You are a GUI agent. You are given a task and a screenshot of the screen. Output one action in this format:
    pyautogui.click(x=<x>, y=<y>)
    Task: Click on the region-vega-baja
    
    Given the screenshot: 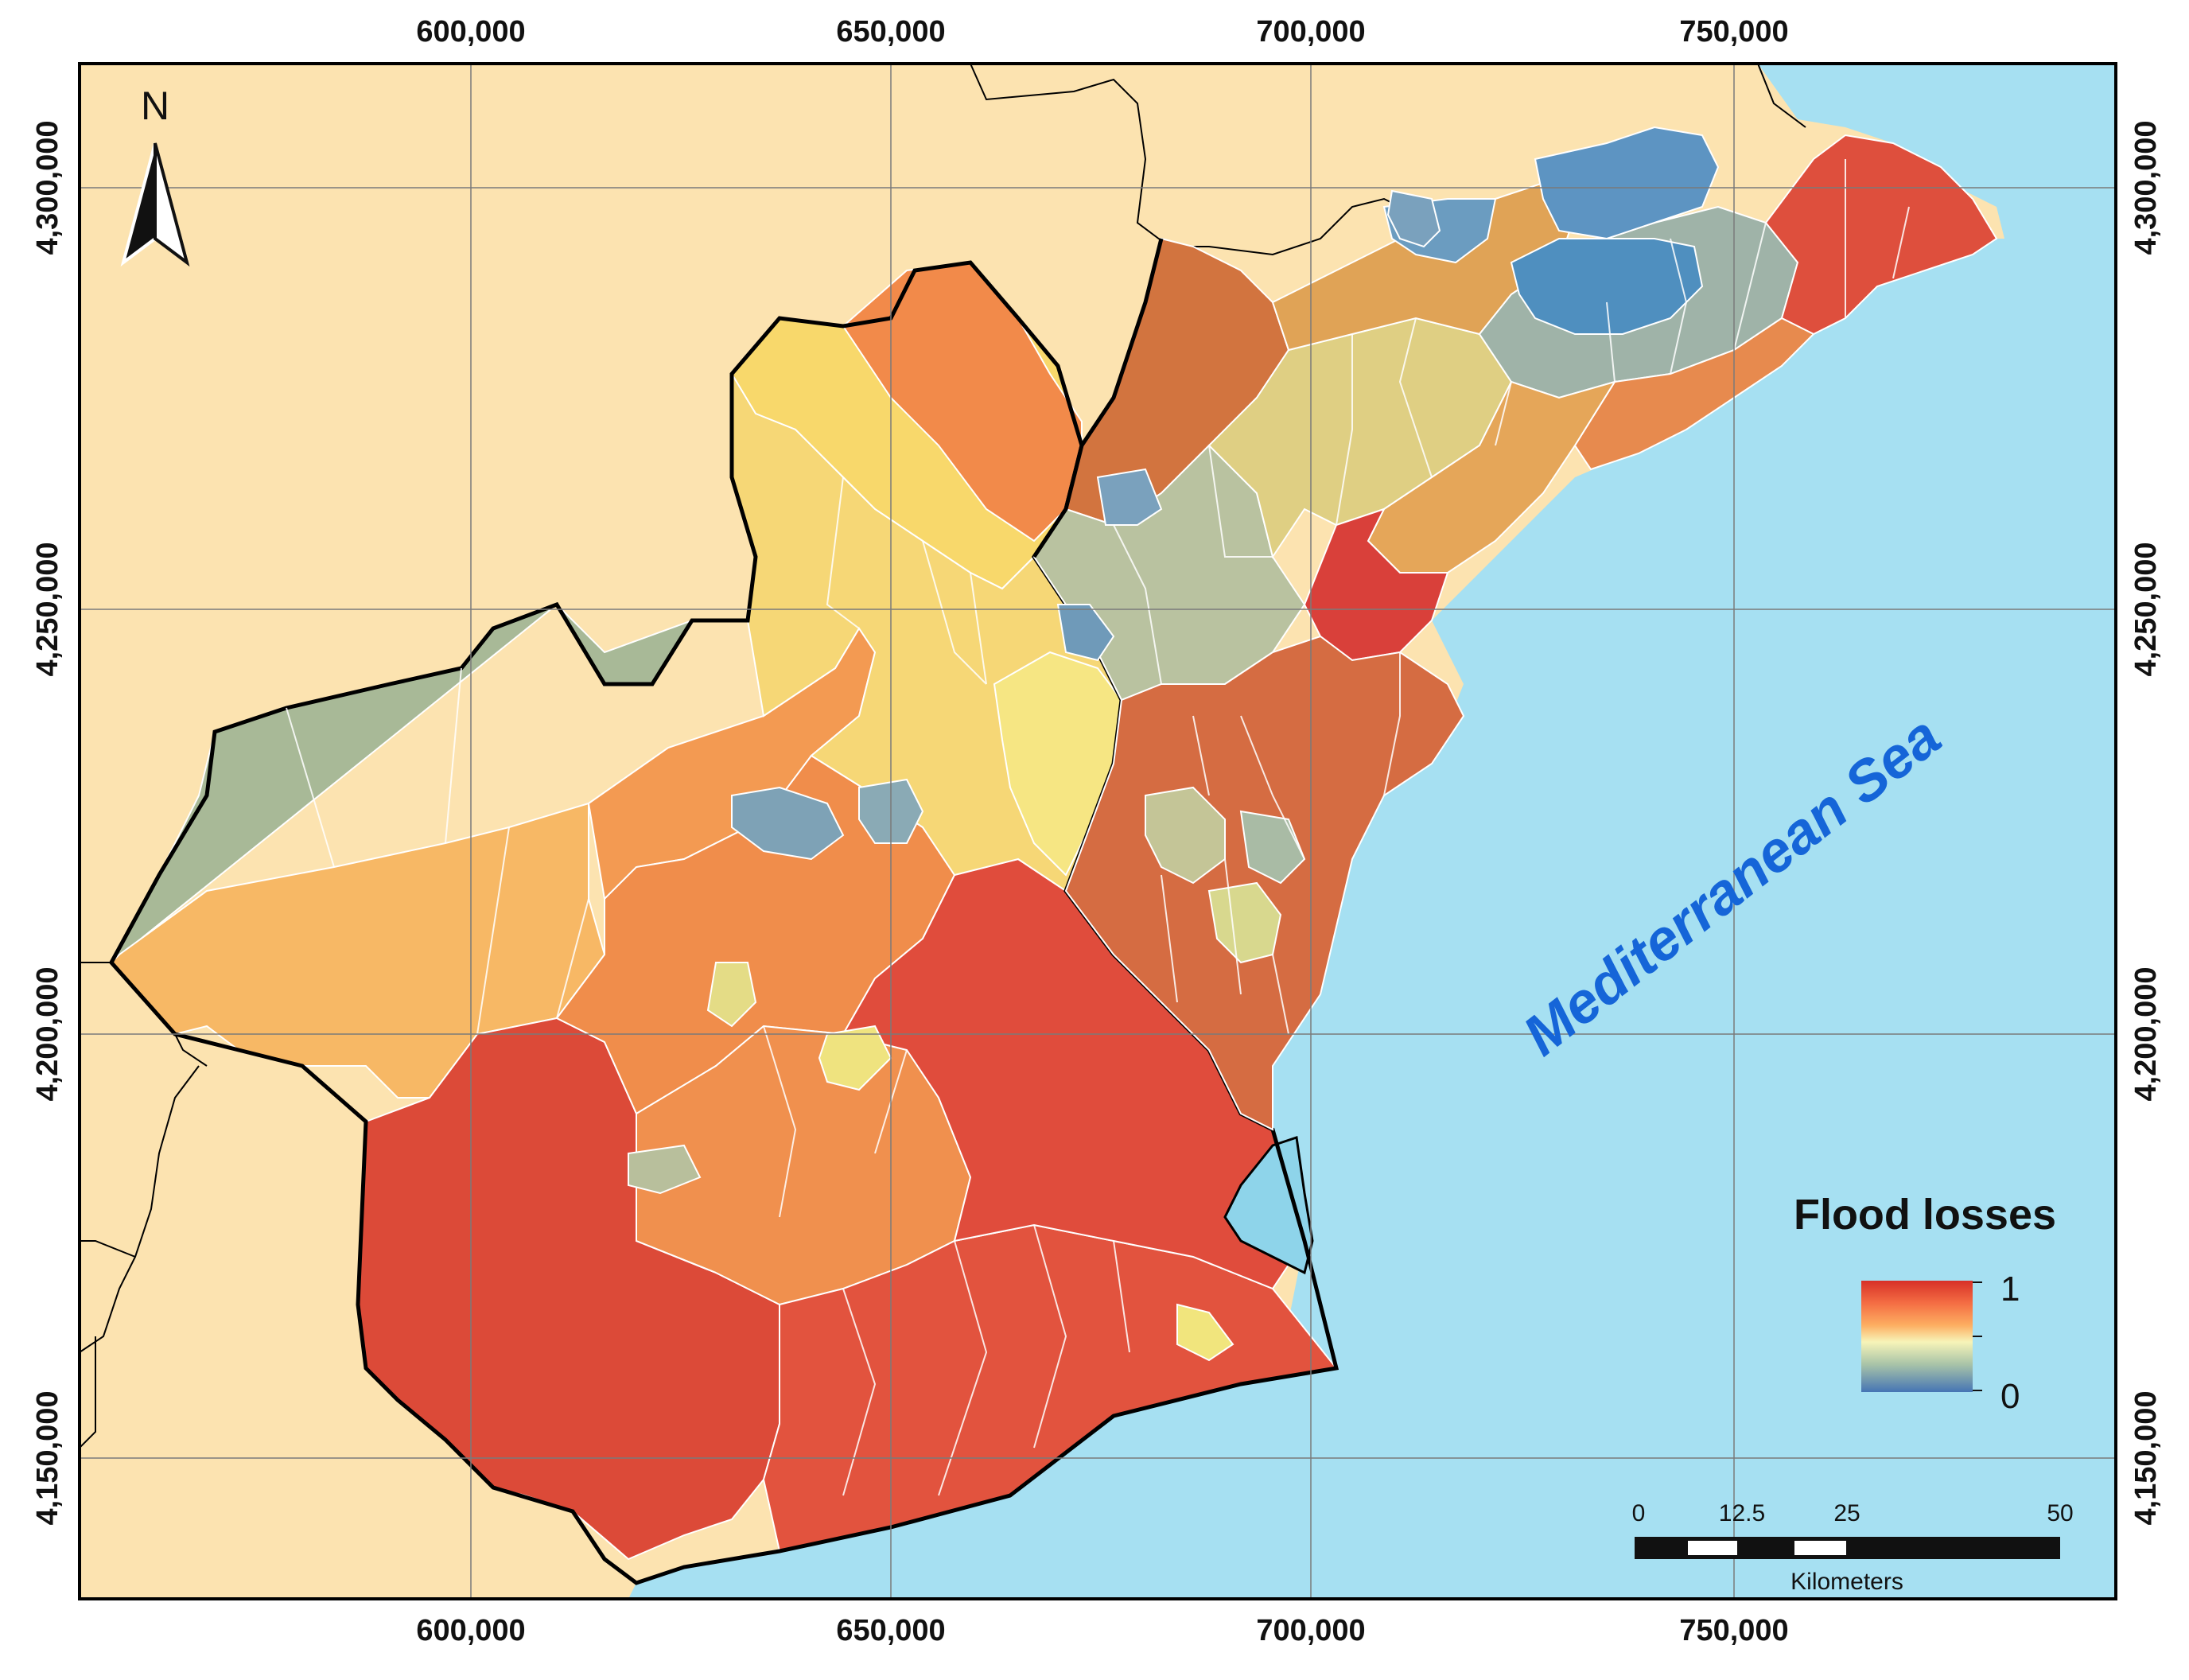 What is the action you would take?
    pyautogui.click(x=1264, y=883)
    